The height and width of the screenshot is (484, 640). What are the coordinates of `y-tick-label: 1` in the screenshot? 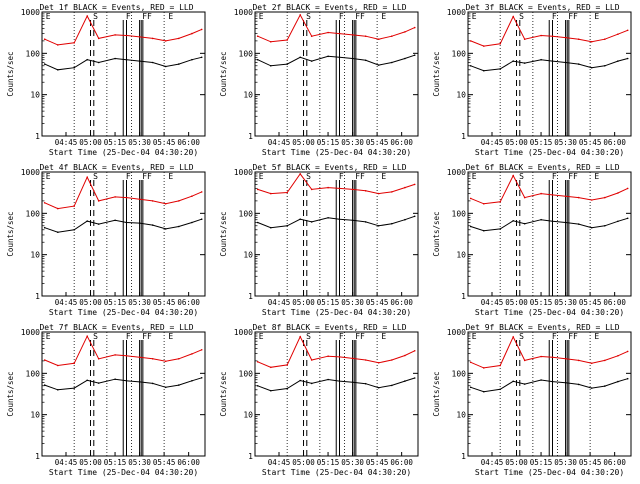 It's located at (250, 136).